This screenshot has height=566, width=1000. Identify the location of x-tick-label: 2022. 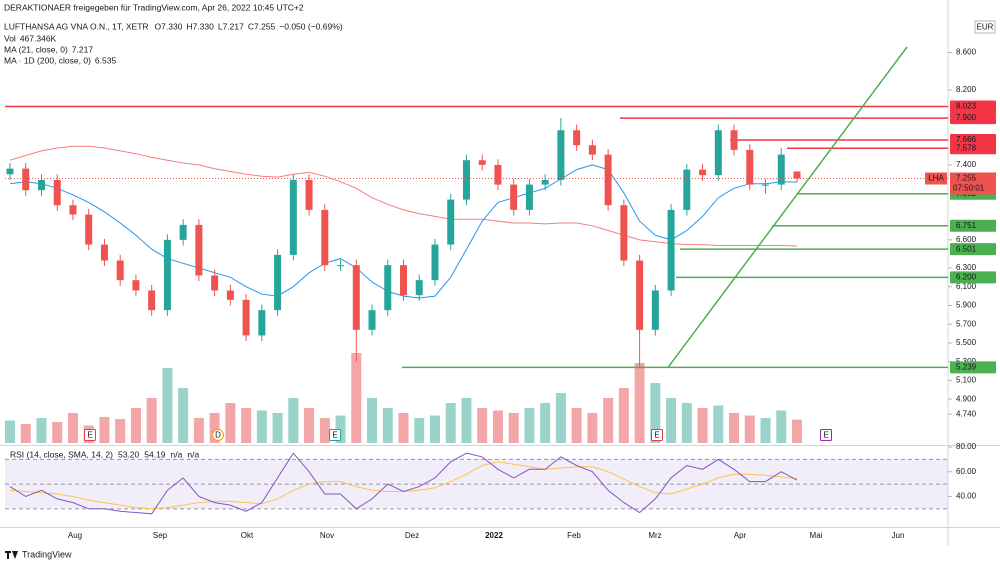
(494, 535).